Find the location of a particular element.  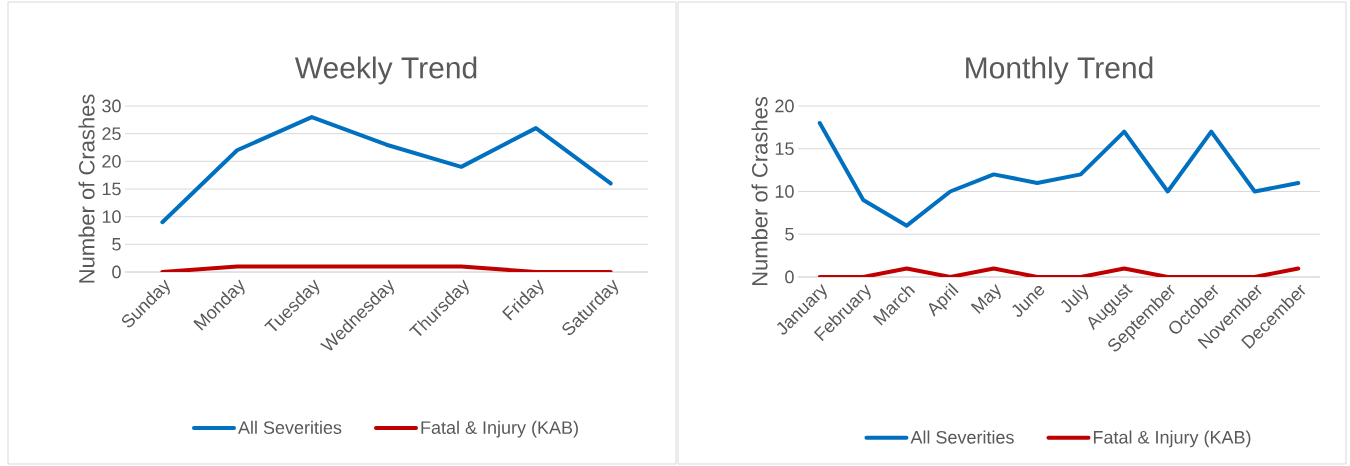

chart-title: Weekly Trend is located at coordinates (385, 70).